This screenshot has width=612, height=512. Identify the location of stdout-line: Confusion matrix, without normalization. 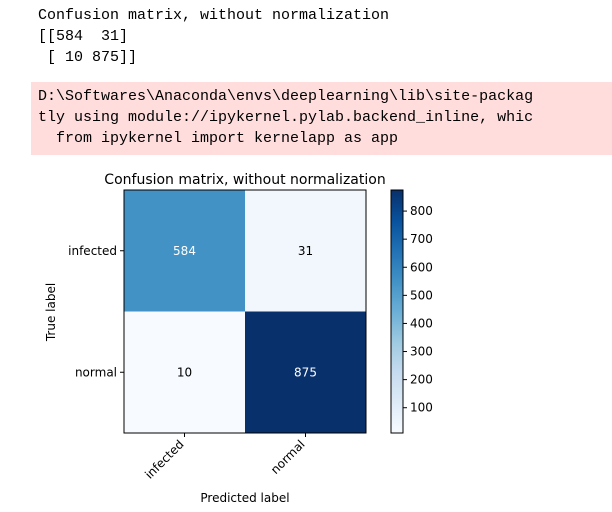
(214, 15).